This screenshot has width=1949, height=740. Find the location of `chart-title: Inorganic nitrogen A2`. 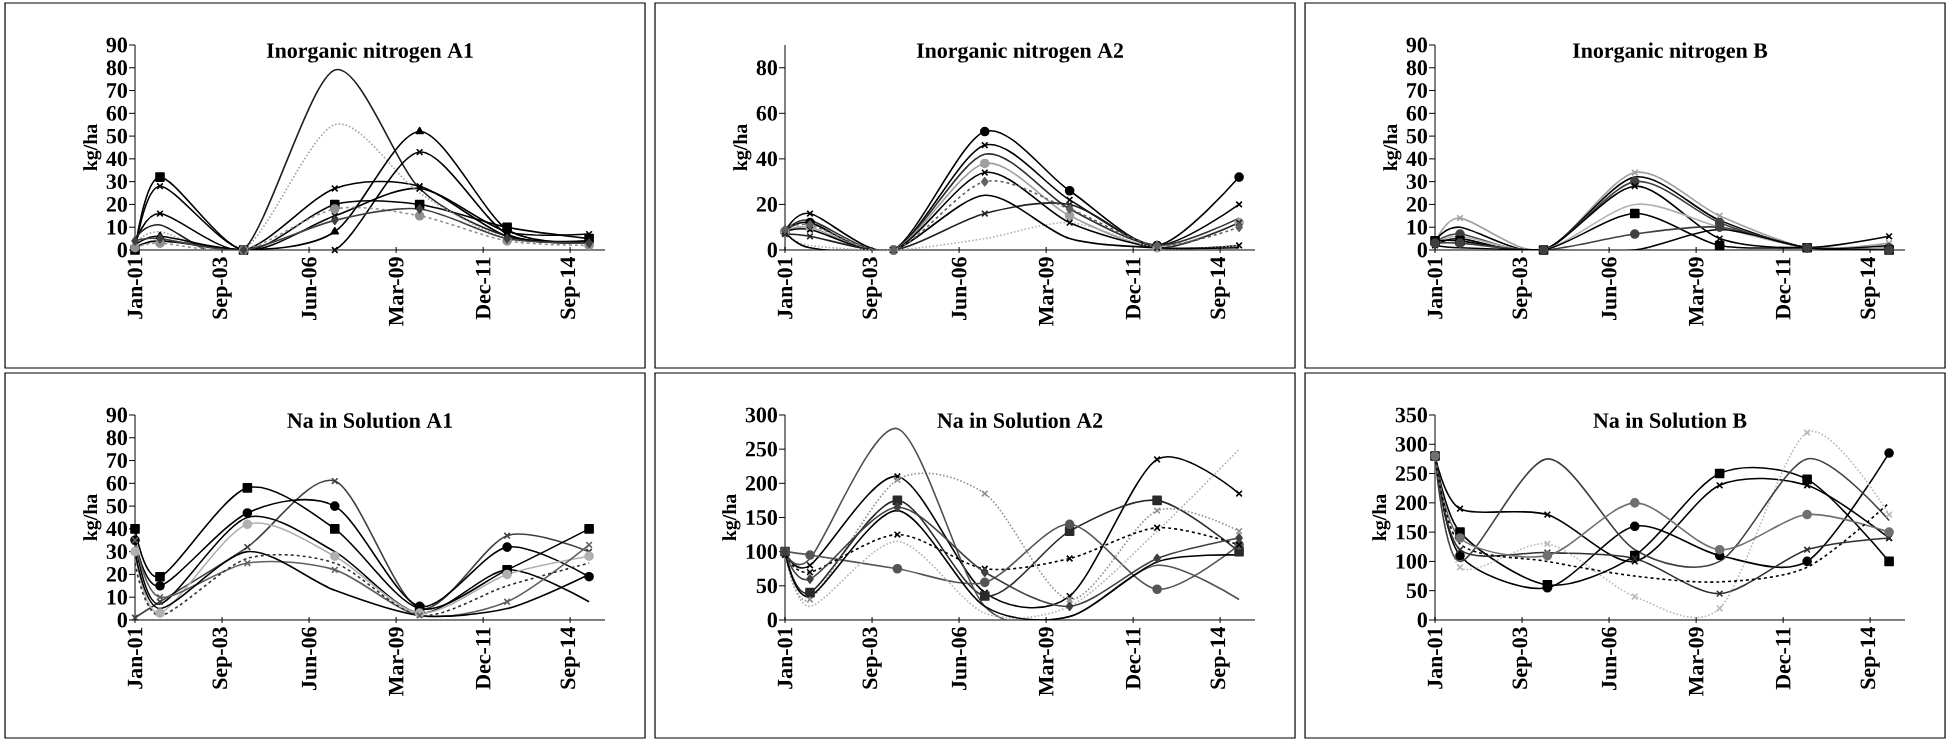

chart-title: Inorganic nitrogen A2 is located at coordinates (1019, 52).